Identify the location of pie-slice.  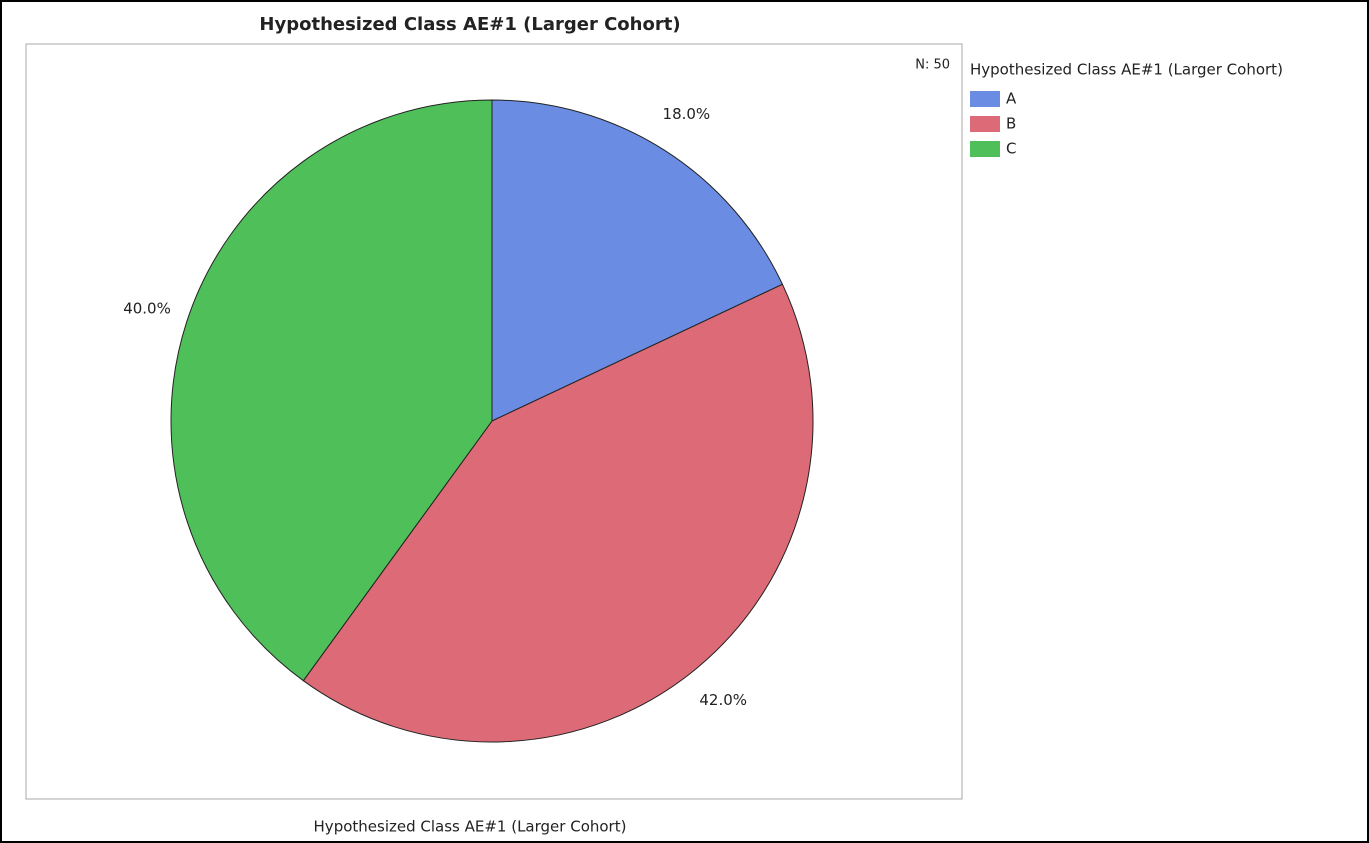
(637, 260).